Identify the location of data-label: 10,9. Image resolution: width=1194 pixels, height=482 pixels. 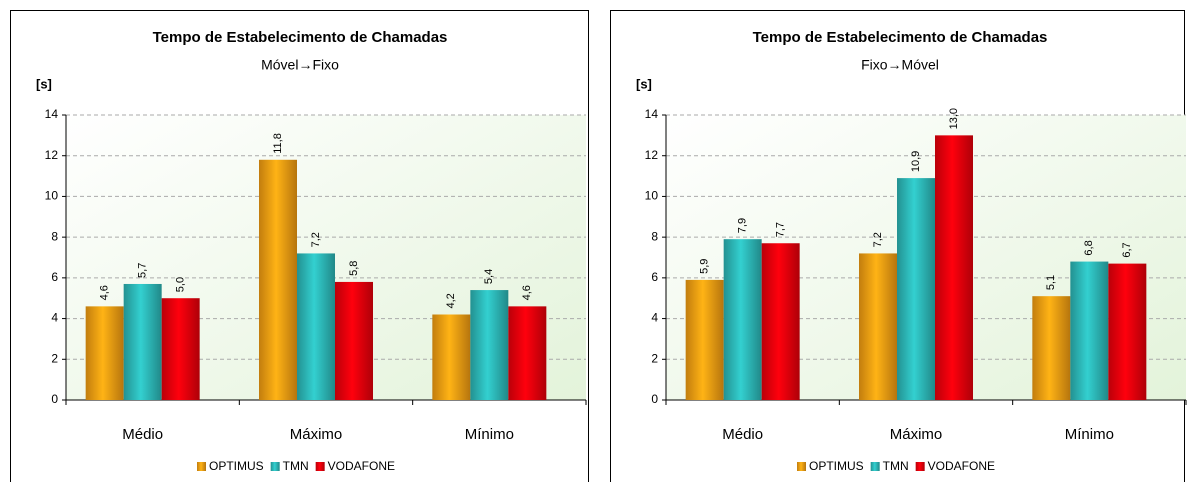
(916, 161).